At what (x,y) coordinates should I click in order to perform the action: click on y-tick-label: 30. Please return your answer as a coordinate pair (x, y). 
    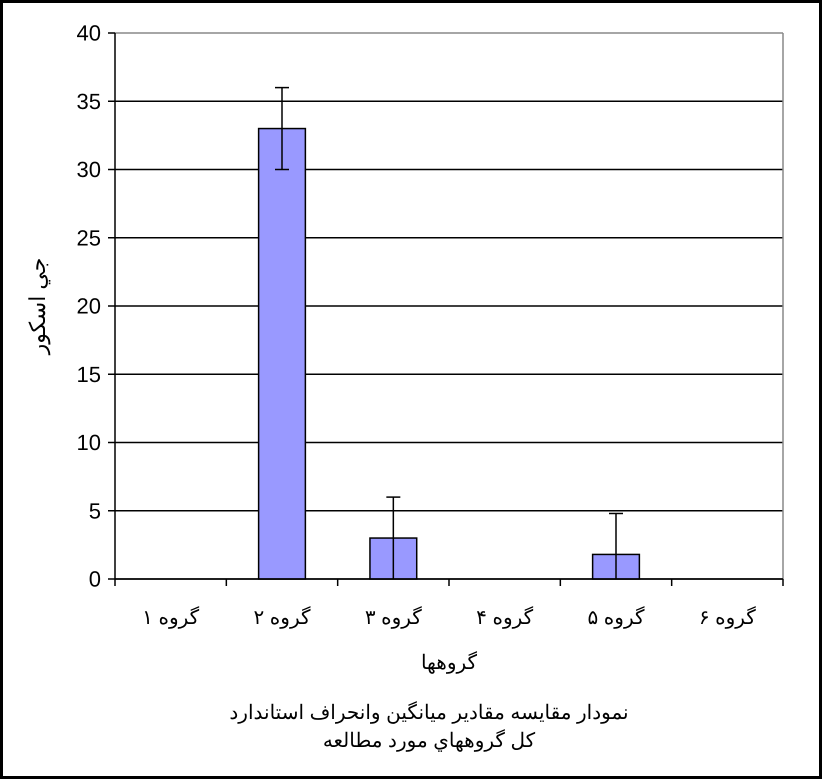
    Looking at the image, I should click on (88, 169).